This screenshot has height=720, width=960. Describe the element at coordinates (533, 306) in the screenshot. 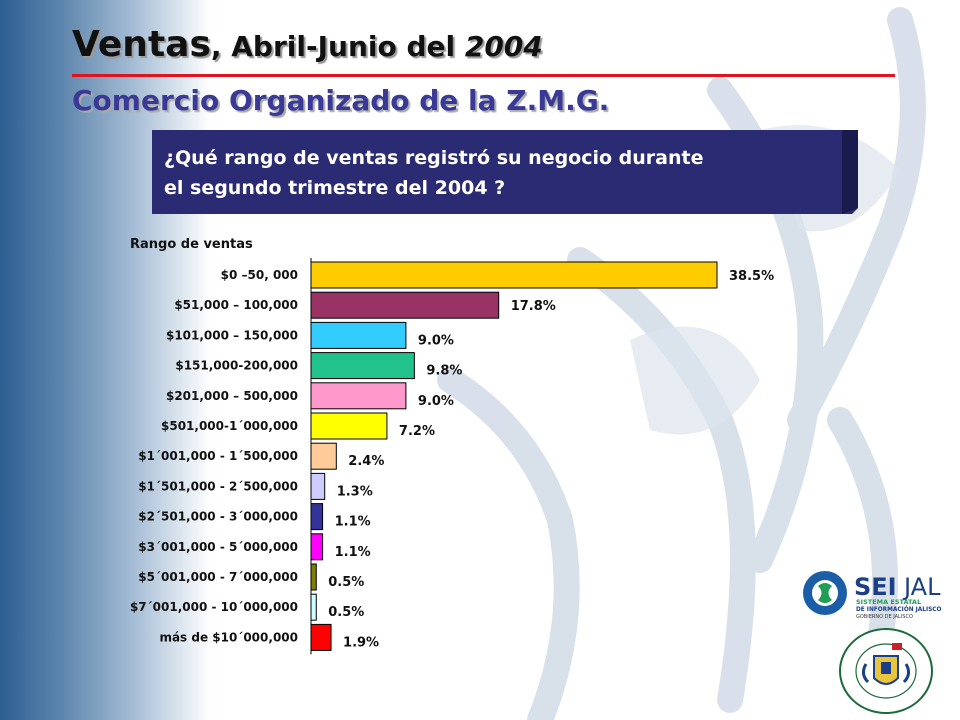

I see `bar-value-label: 17.8%` at that location.